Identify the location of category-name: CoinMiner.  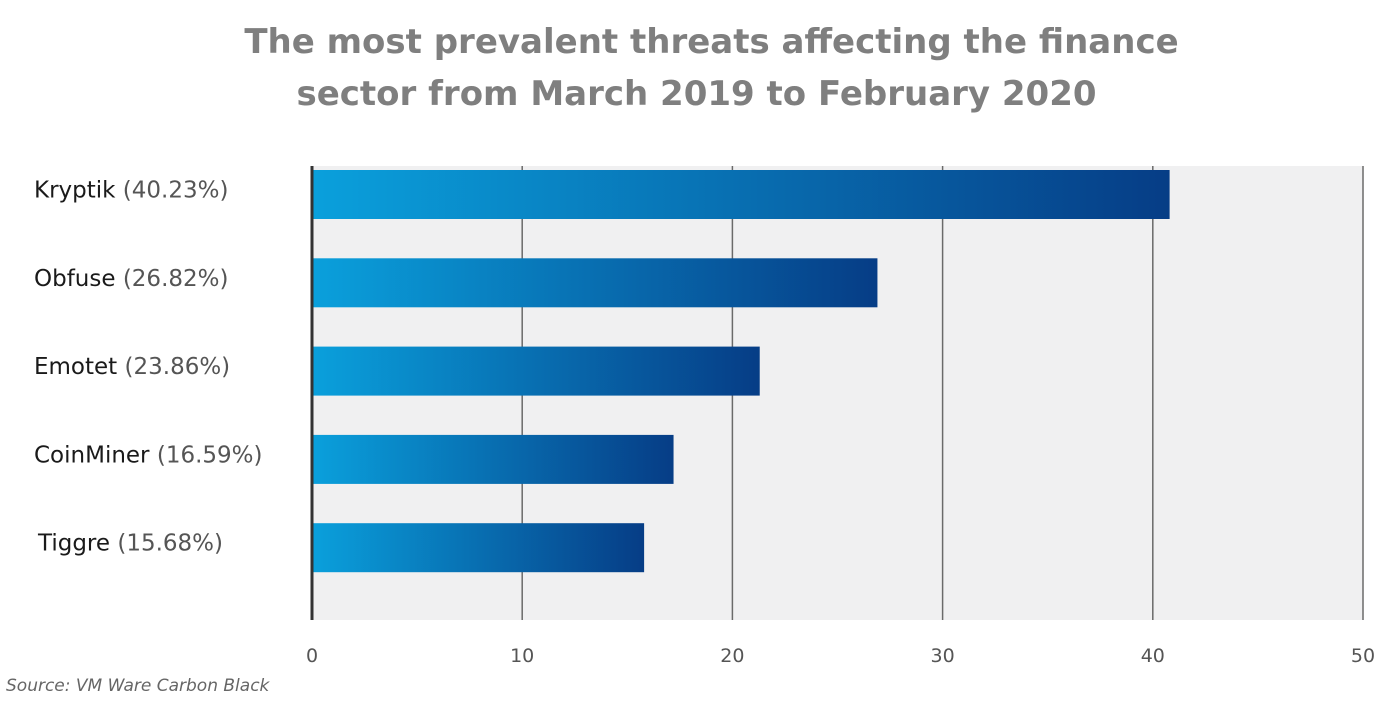
(92, 455).